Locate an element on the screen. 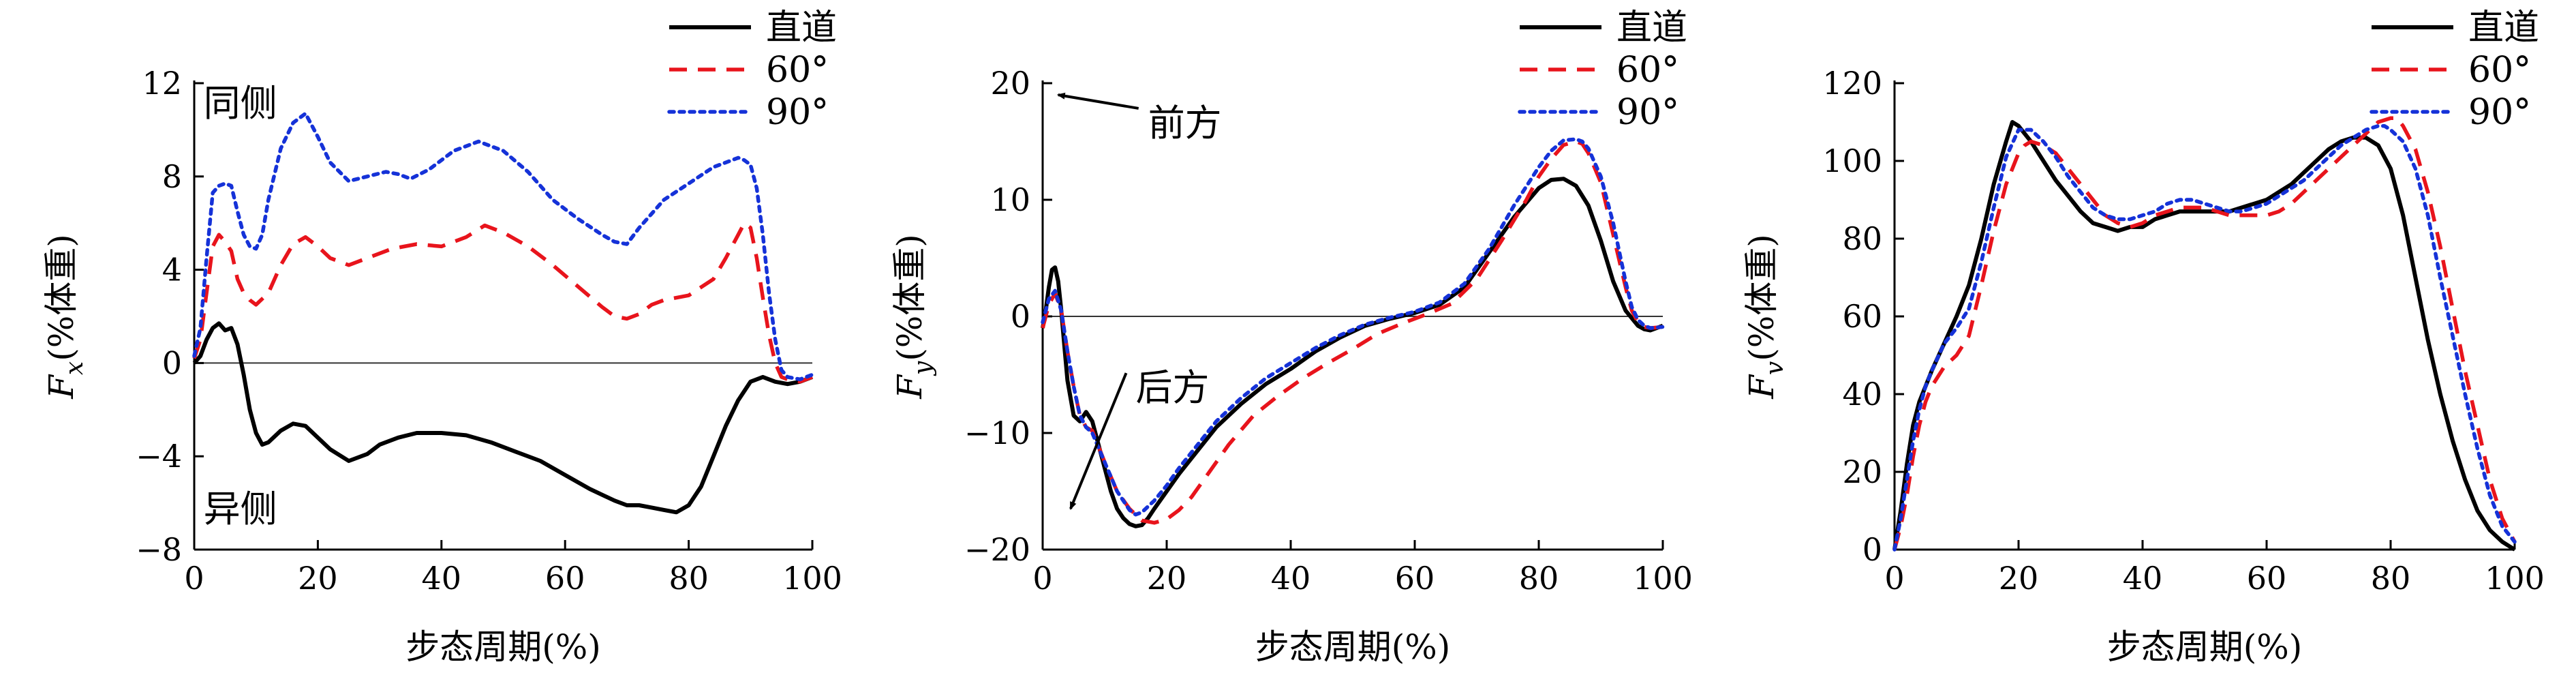  y-tick-label: 10 is located at coordinates (1010, 199).